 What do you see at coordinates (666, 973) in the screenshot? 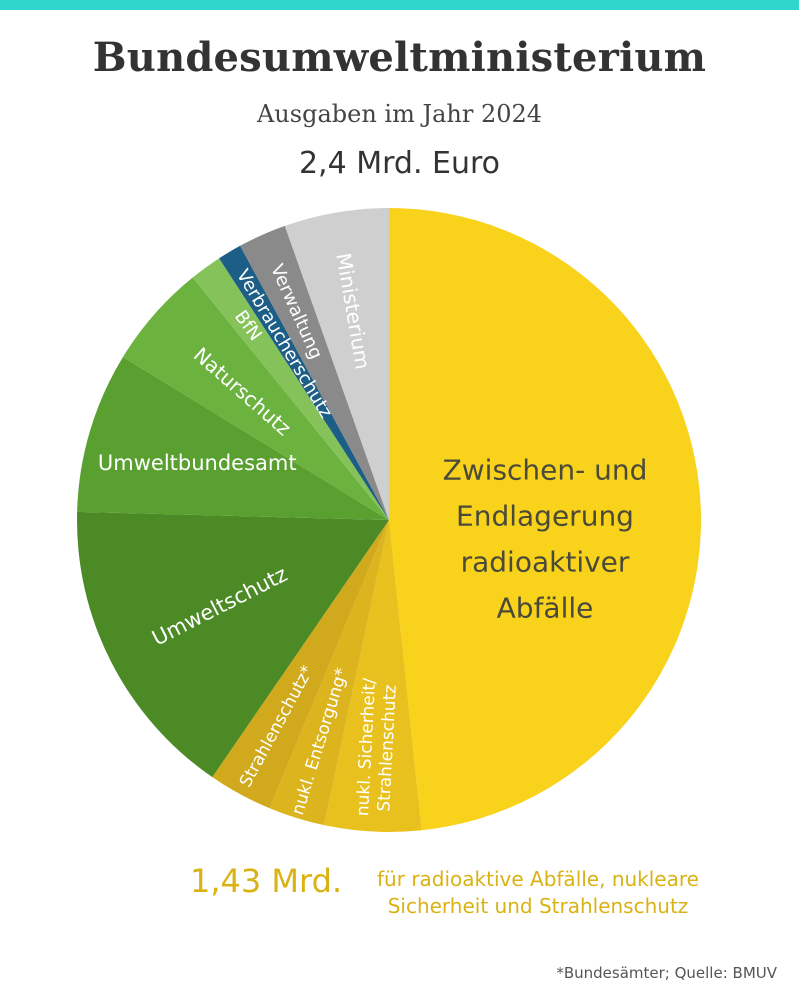
I see `footnote: *Bundesämter; Quelle: BMUV` at bounding box center [666, 973].